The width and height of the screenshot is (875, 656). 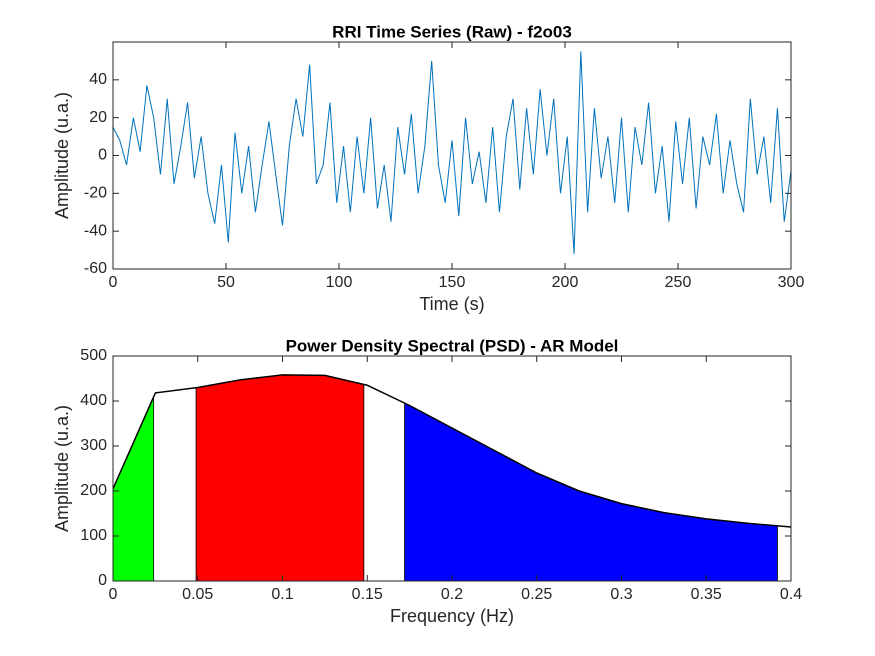 What do you see at coordinates (621, 594) in the screenshot?
I see `x-tick-label: 0.3` at bounding box center [621, 594].